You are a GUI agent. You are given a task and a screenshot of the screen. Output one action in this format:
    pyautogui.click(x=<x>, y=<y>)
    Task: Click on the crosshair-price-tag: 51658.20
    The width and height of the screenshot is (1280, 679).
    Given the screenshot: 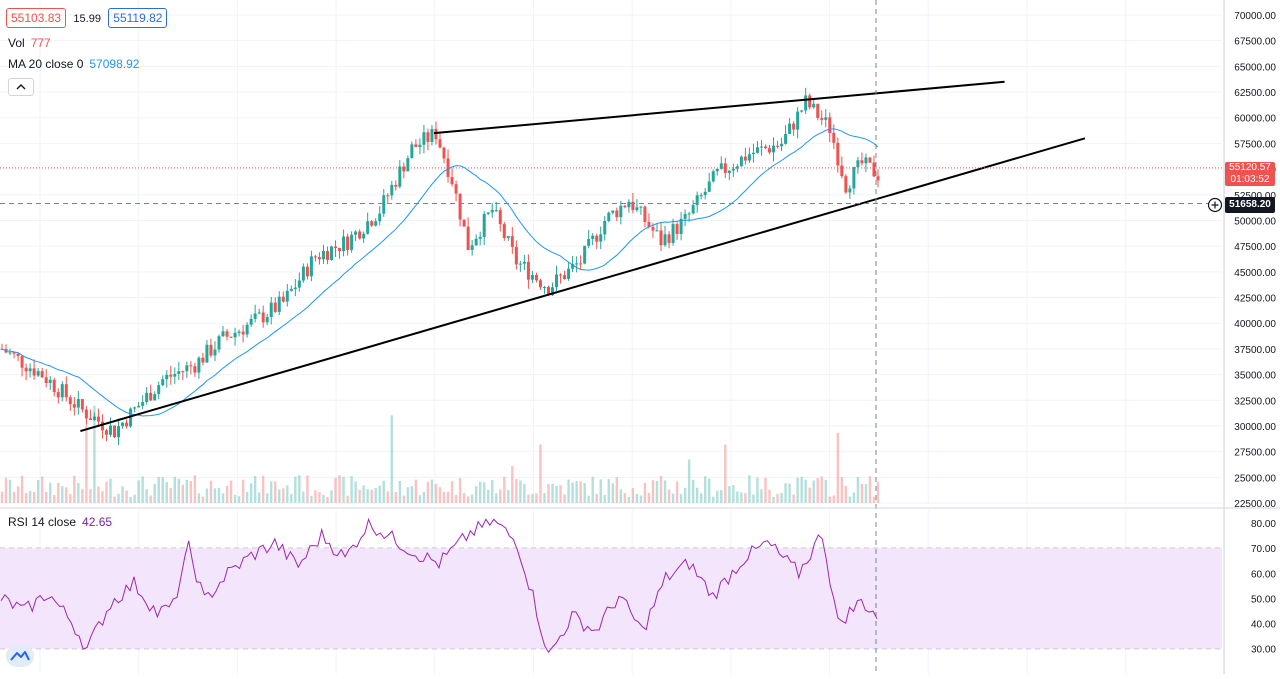 What is the action you would take?
    pyautogui.click(x=1250, y=205)
    